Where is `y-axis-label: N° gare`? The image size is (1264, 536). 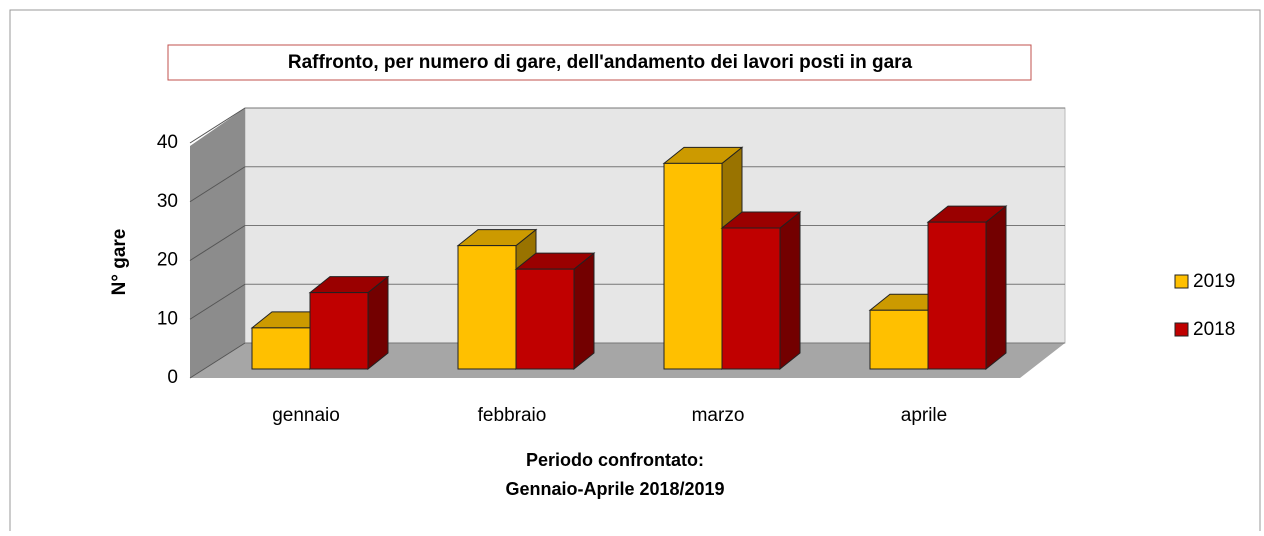
y-axis-label: N° gare is located at coordinates (119, 262).